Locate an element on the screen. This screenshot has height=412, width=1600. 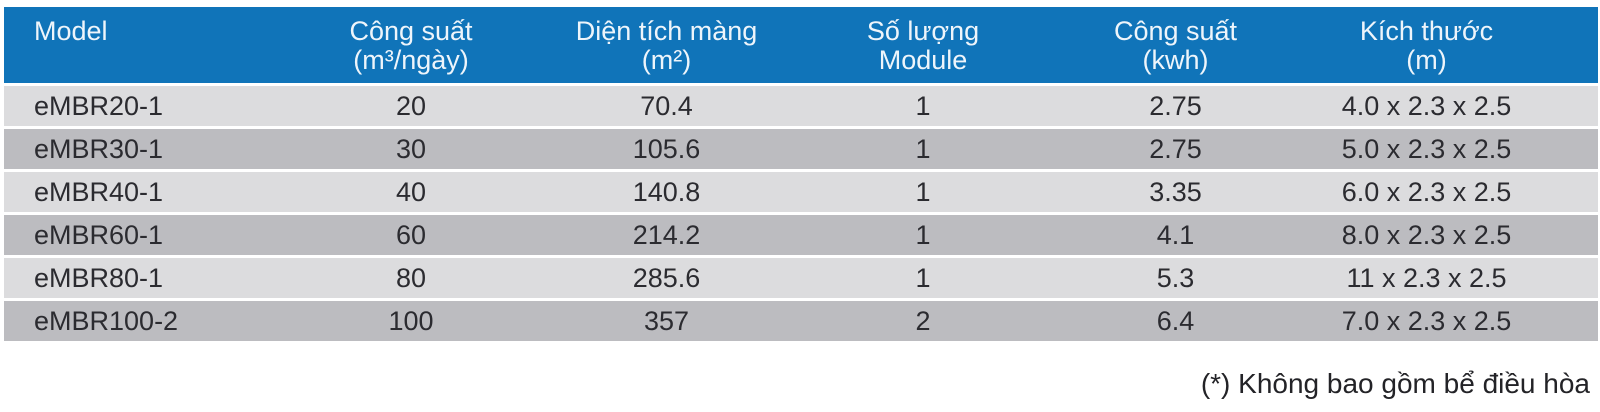
header-capacity-flow-line1: Công suất is located at coordinates (411, 31).